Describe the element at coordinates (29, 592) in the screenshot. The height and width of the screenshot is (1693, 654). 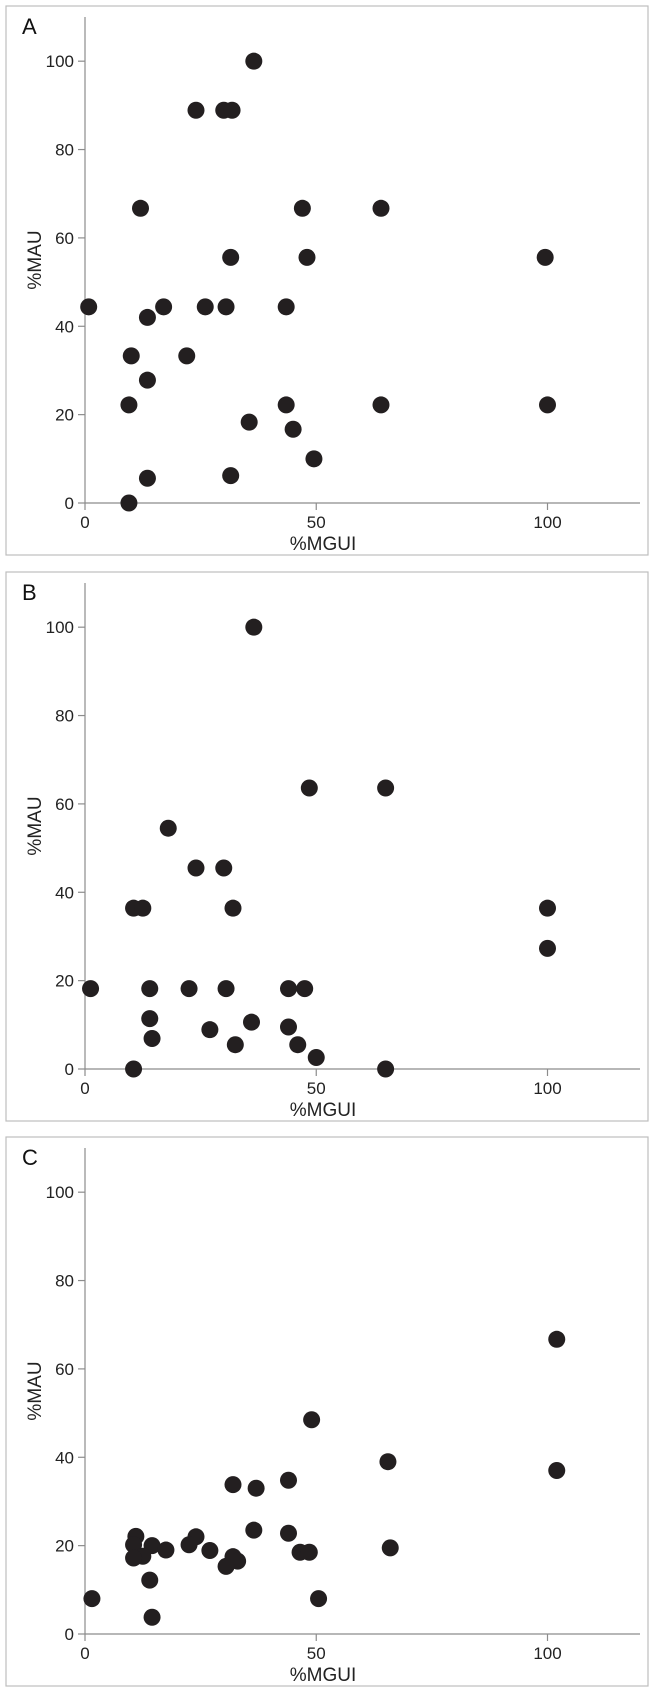
I see `panel-letter: B` at that location.